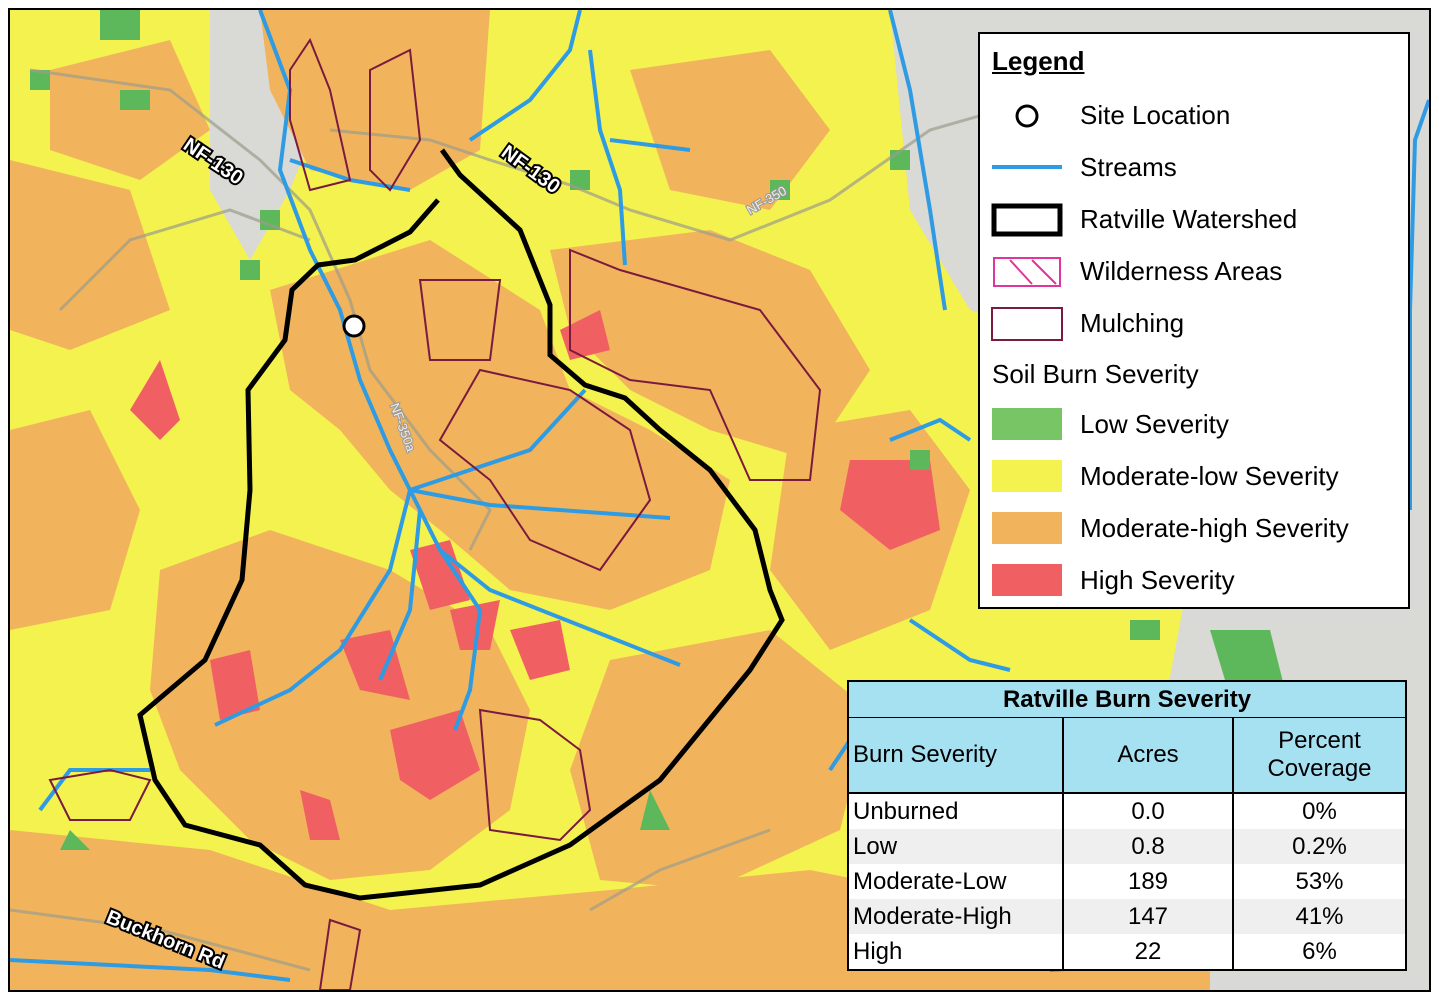 The width and height of the screenshot is (1439, 998). I want to click on table-row: Low 0.8 0.2%, so click(1127, 846).